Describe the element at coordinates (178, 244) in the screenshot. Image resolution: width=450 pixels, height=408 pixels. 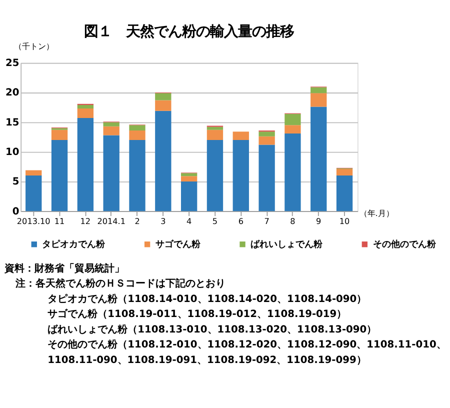
I see `legend-label: サゴでん粉` at that location.